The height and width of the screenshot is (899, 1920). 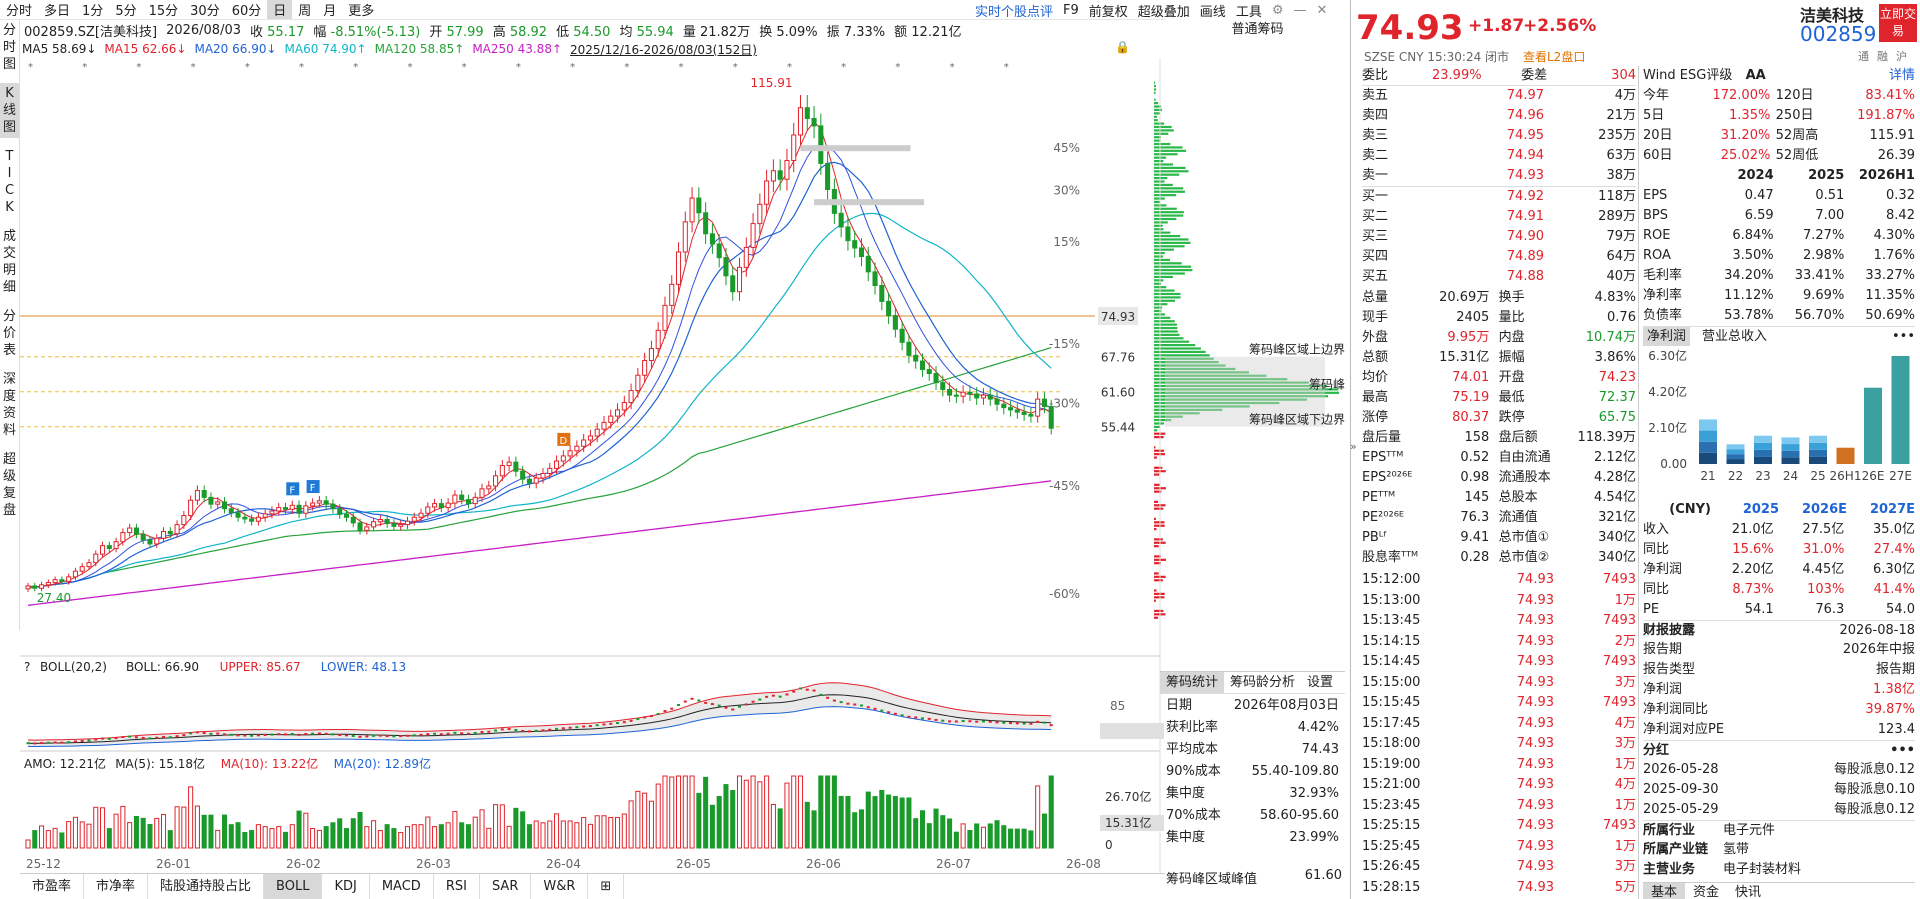 I want to click on stat-row: EPS²⁰²⁶ᴱ 0.98 流通股本 4.28亿, so click(x=1499, y=478).